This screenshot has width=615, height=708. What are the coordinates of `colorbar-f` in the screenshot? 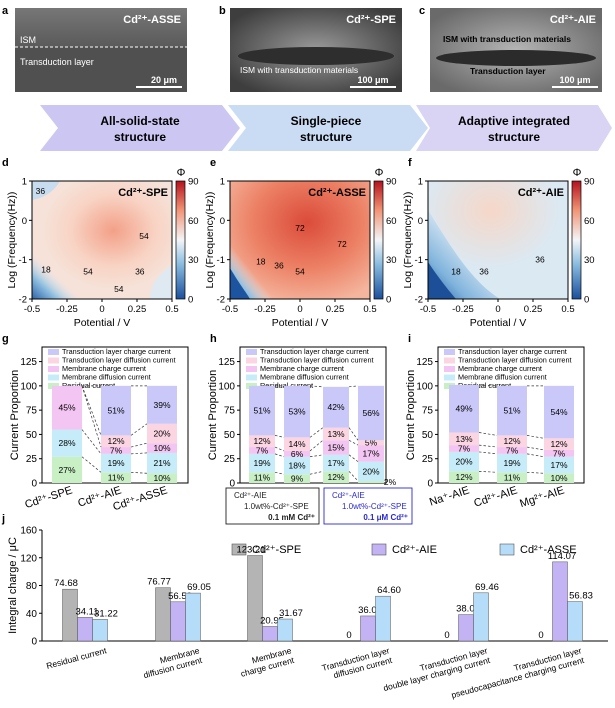 It's located at (576, 240).